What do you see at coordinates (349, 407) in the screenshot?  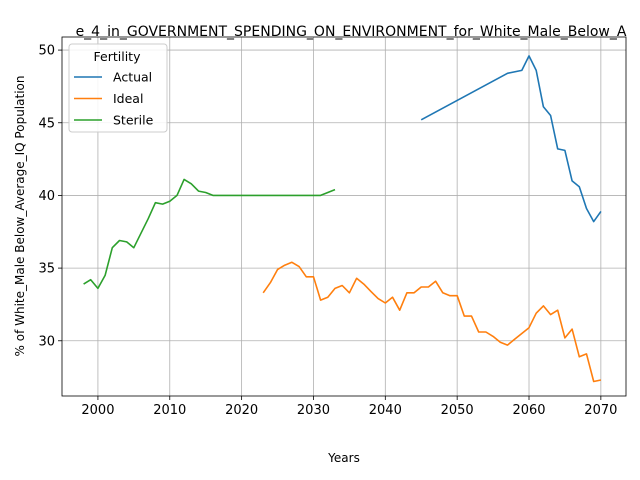 I see `x-axis-ticks: 2000 2010 2020 2030 2040 2050 2060 2070` at bounding box center [349, 407].